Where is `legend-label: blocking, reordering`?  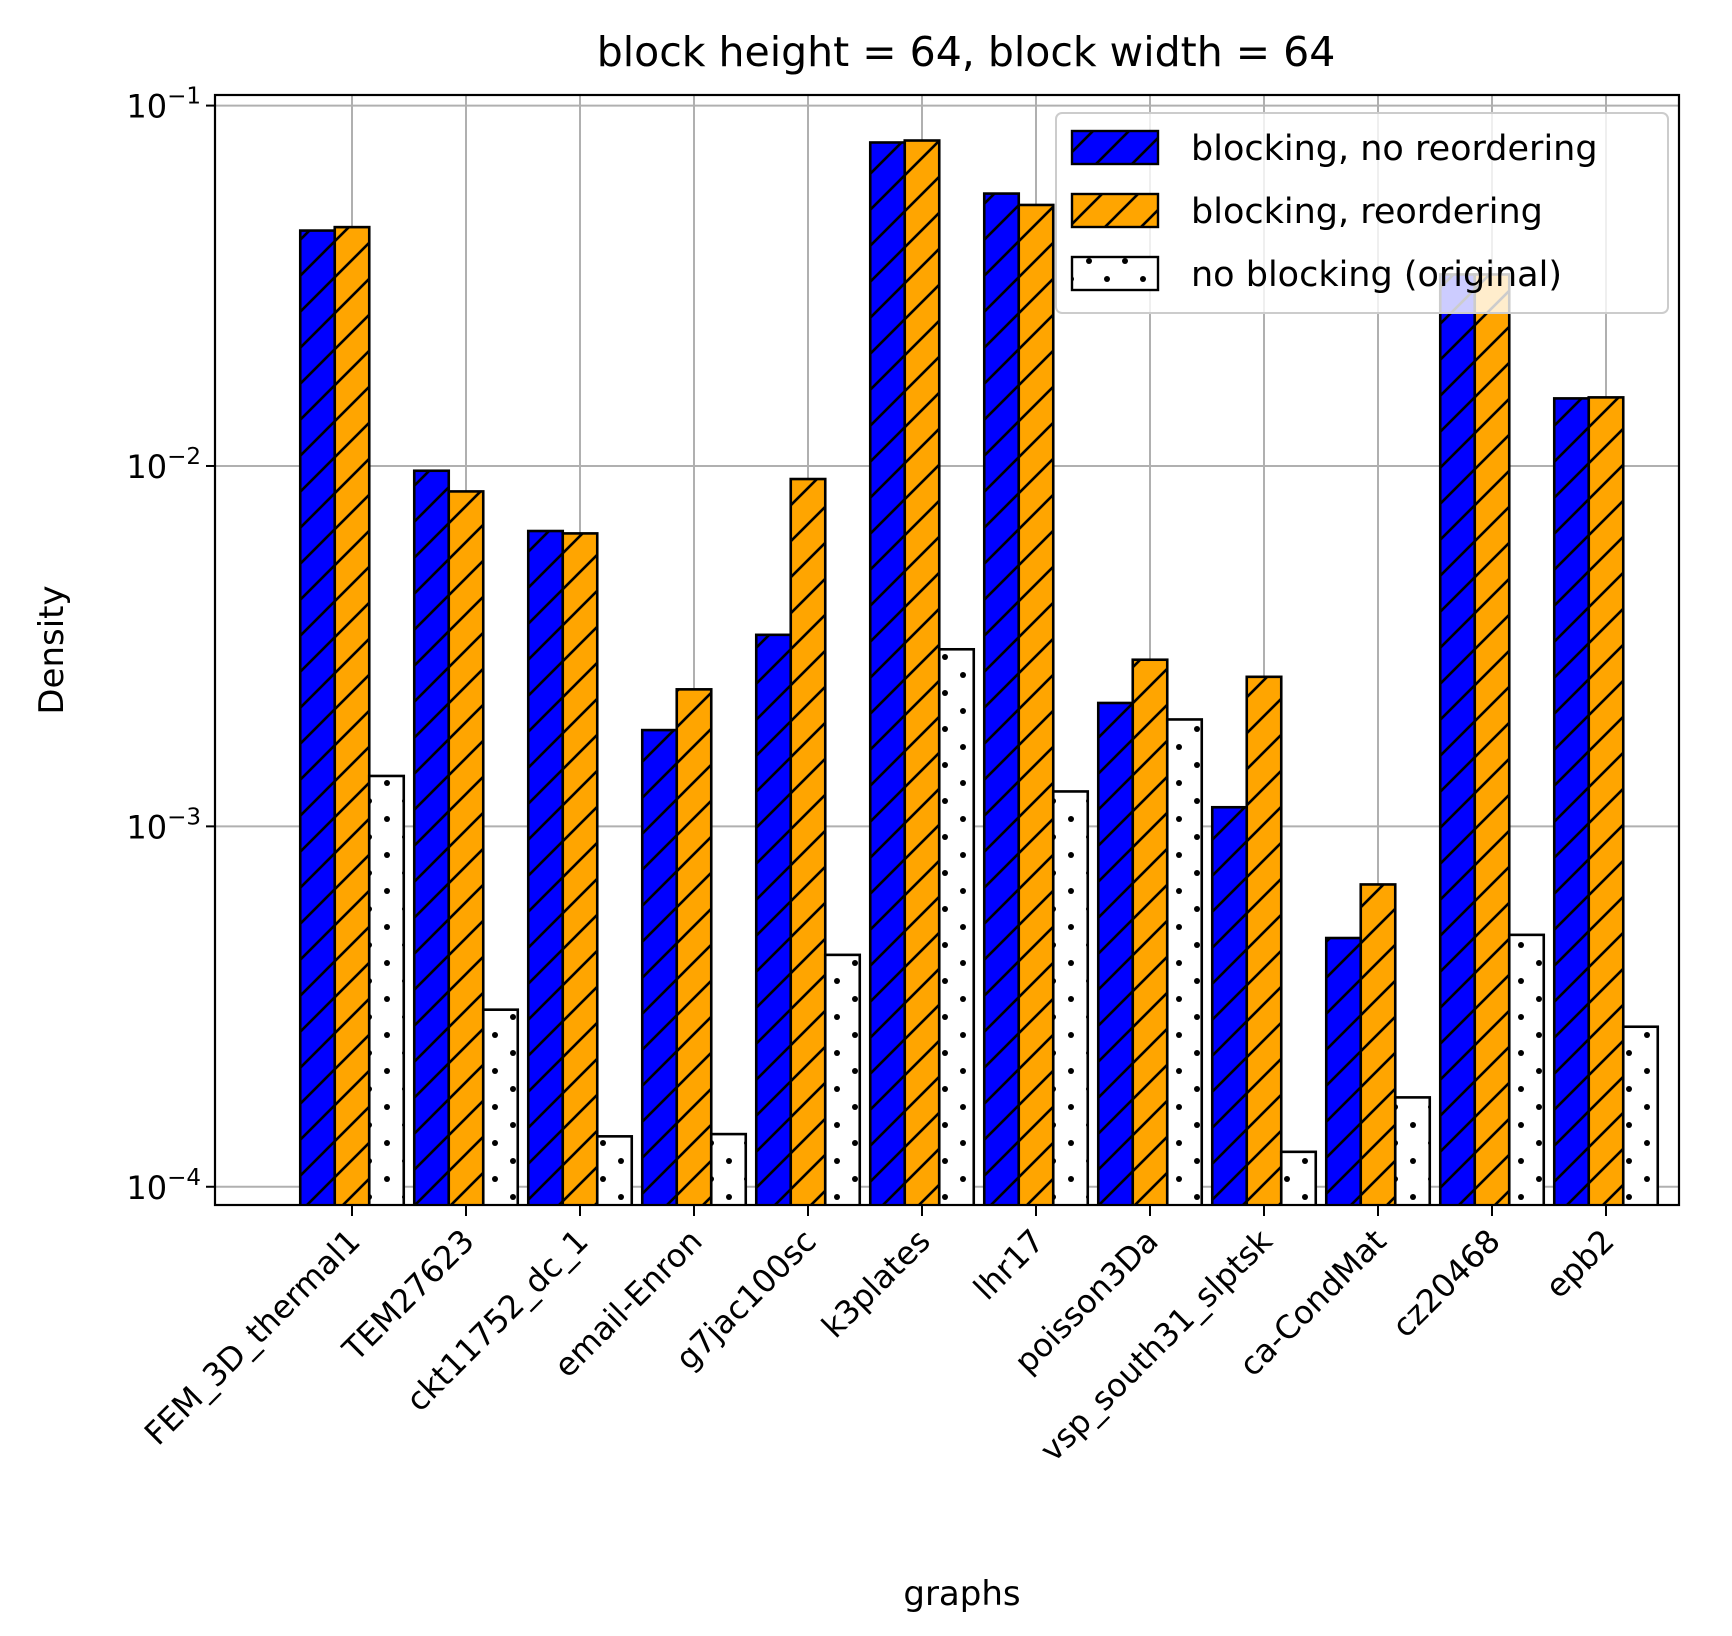 legend-label: blocking, reordering is located at coordinates (1367, 212).